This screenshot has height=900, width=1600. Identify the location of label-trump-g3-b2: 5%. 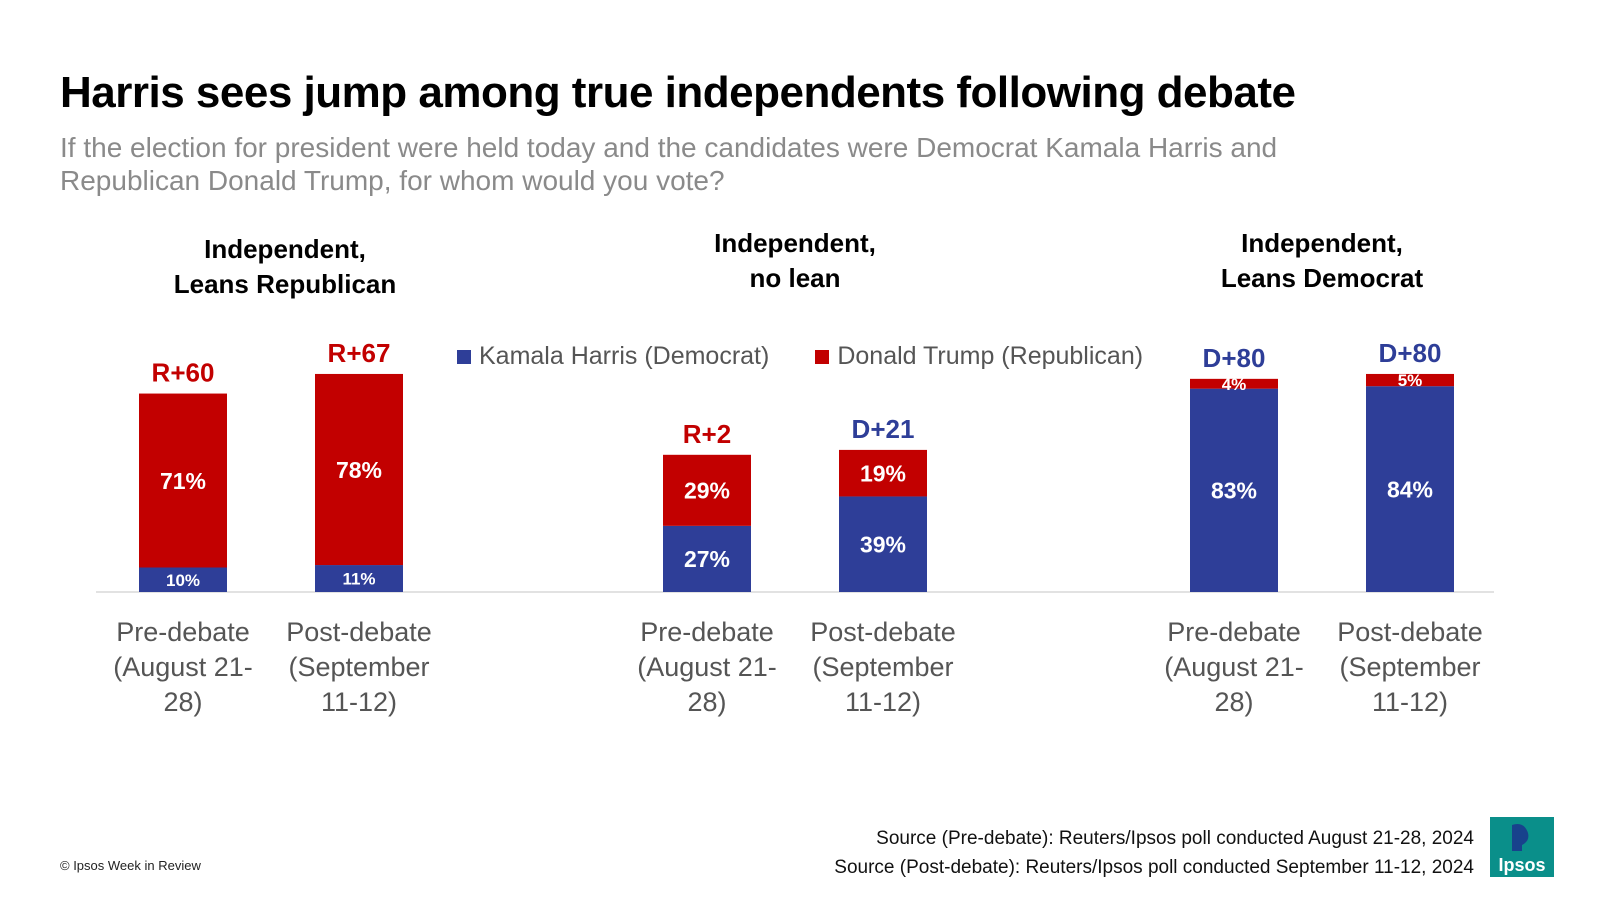
(1410, 380).